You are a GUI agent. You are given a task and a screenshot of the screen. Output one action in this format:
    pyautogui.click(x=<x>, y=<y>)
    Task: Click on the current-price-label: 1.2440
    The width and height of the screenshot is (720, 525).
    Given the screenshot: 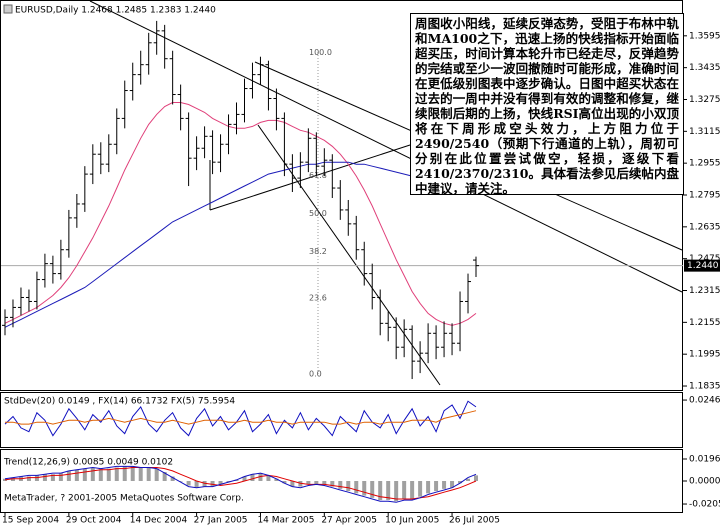 What is the action you would take?
    pyautogui.click(x=703, y=266)
    